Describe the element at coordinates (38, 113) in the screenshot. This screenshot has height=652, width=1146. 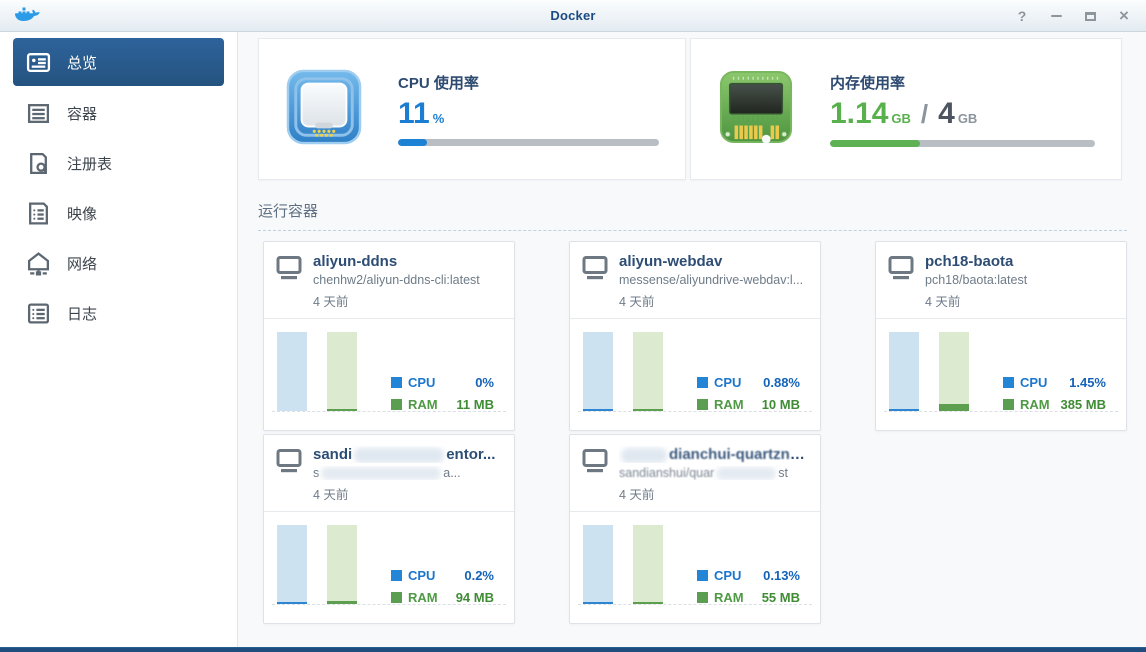
I see `containers-icon` at that location.